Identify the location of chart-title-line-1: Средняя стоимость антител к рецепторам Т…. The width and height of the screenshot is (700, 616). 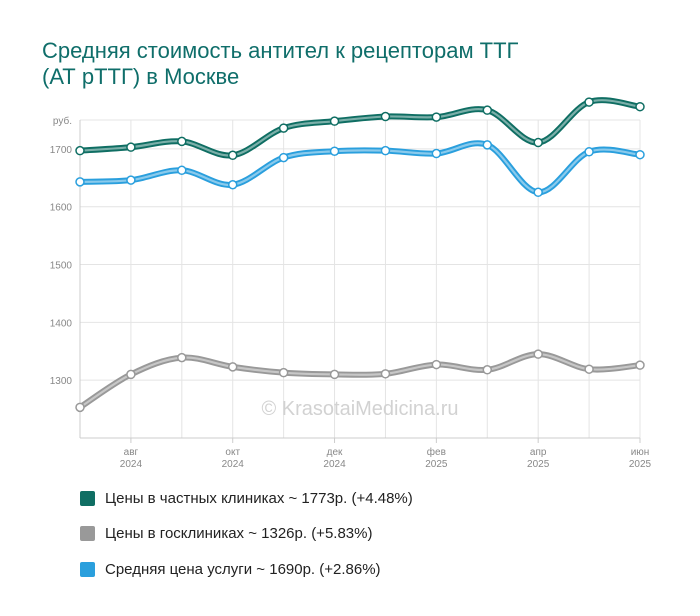
(280, 50).